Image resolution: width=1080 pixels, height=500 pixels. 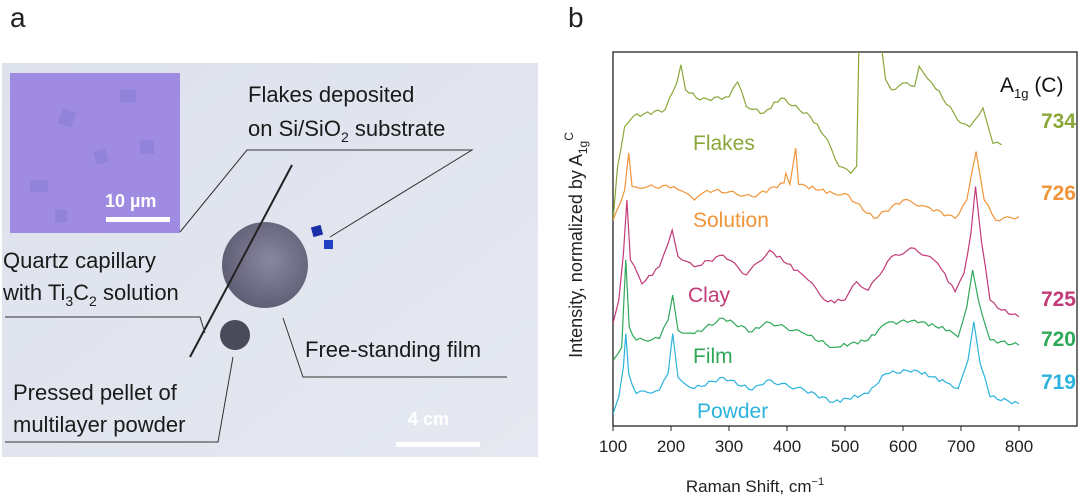 I want to click on x-tick-label: 500, so click(x=845, y=446).